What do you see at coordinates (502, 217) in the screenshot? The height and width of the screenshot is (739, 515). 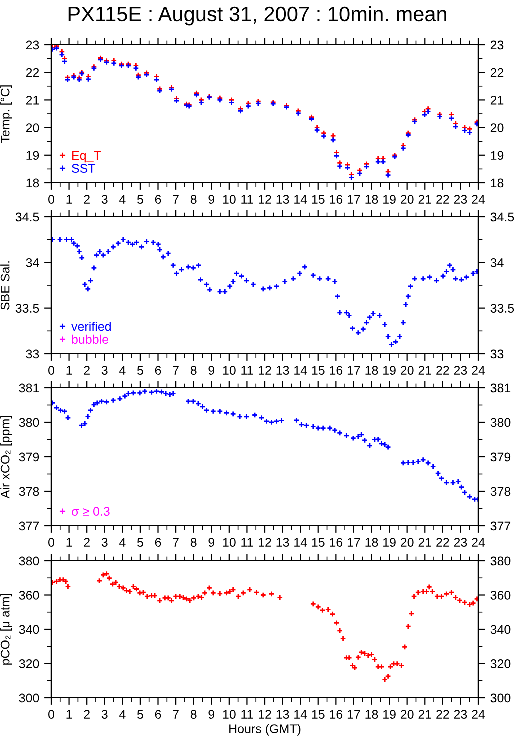 I see `y2-tick-label: 34.5` at bounding box center [502, 217].